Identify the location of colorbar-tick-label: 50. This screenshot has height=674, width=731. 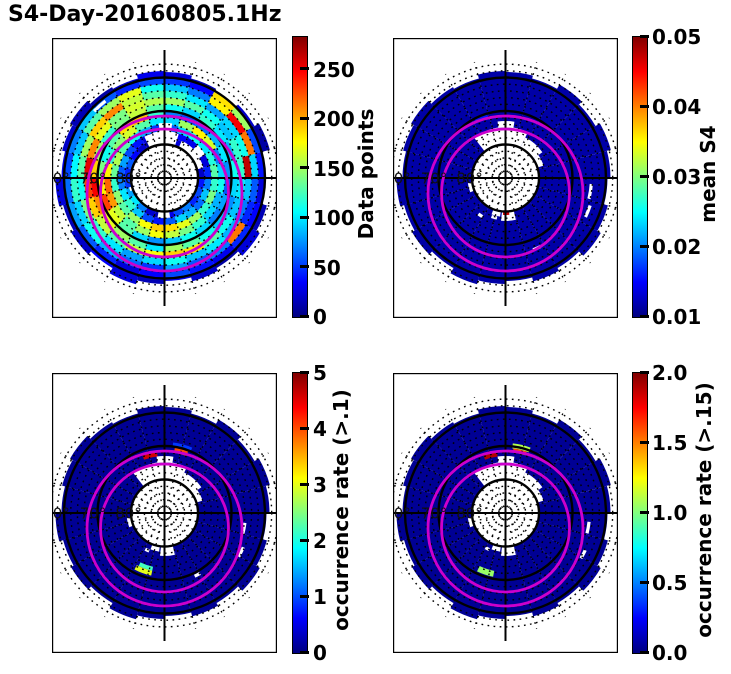
(327, 267).